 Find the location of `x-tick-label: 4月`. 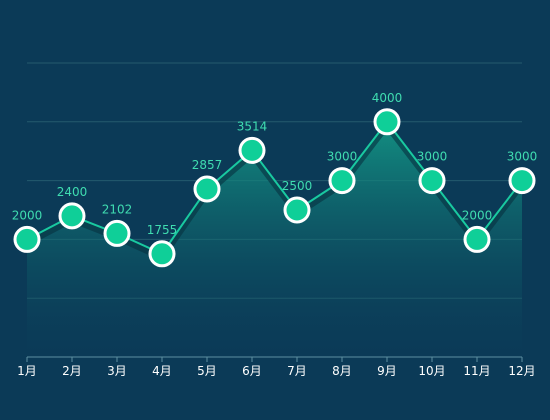

x-tick-label: 4月 is located at coordinates (162, 371).